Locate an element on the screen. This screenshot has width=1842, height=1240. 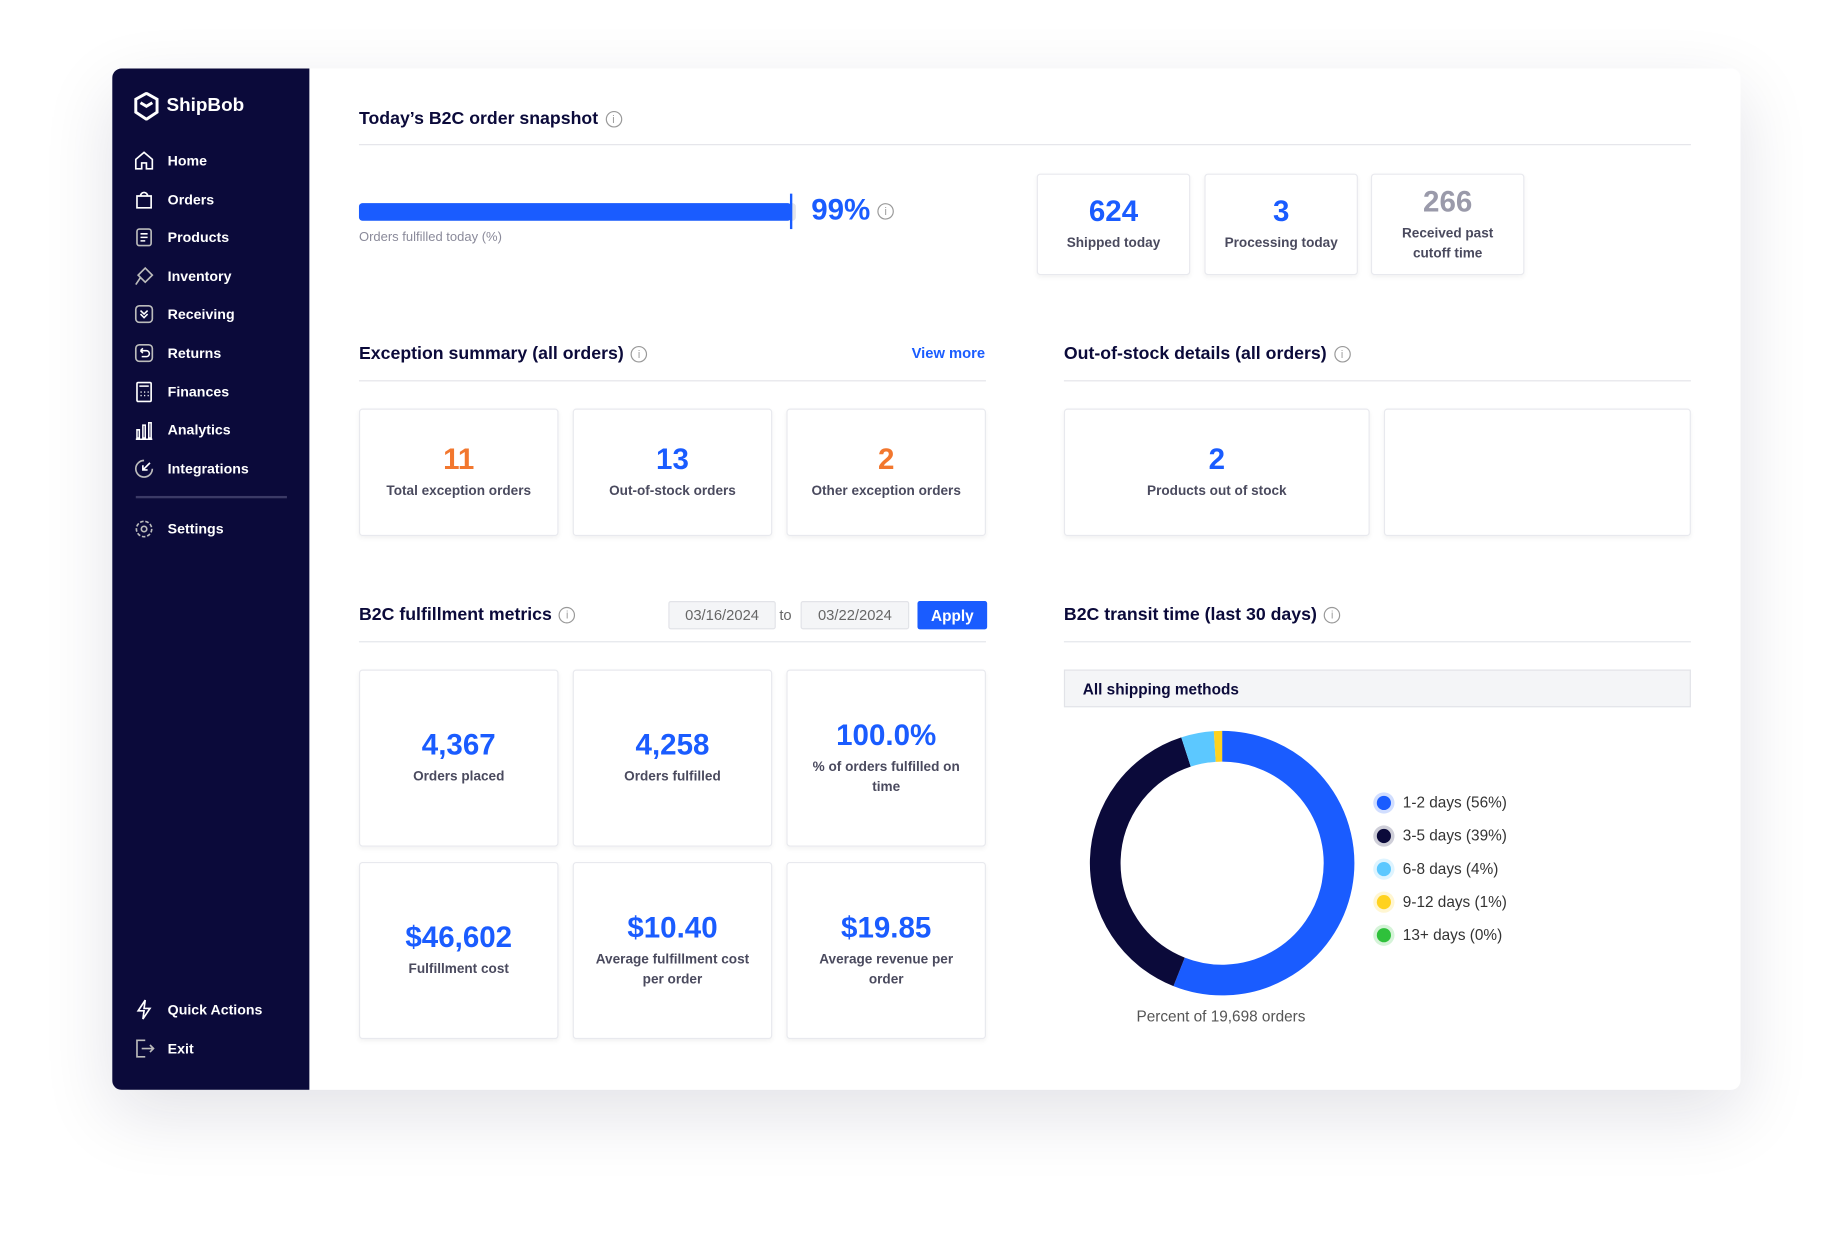
stat-label: Orders placed is located at coordinates (459, 778).